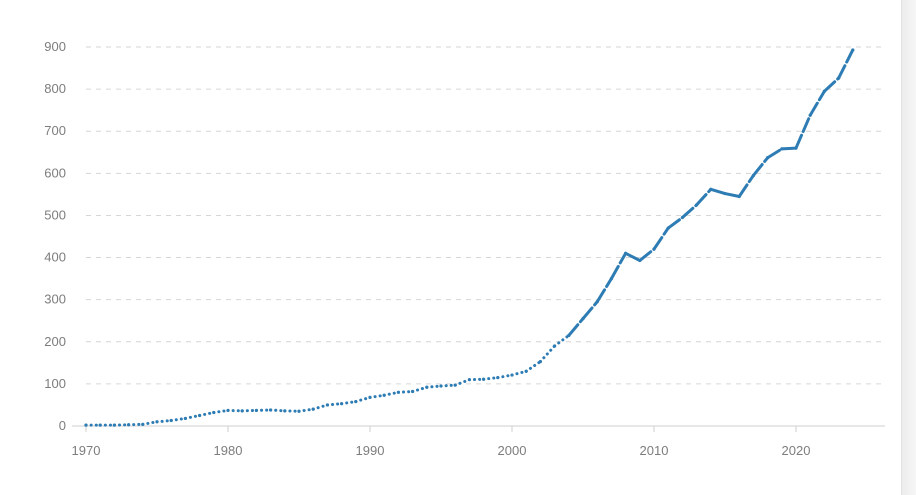 The width and height of the screenshot is (916, 495). I want to click on y-tick-label: 800, so click(55, 88).